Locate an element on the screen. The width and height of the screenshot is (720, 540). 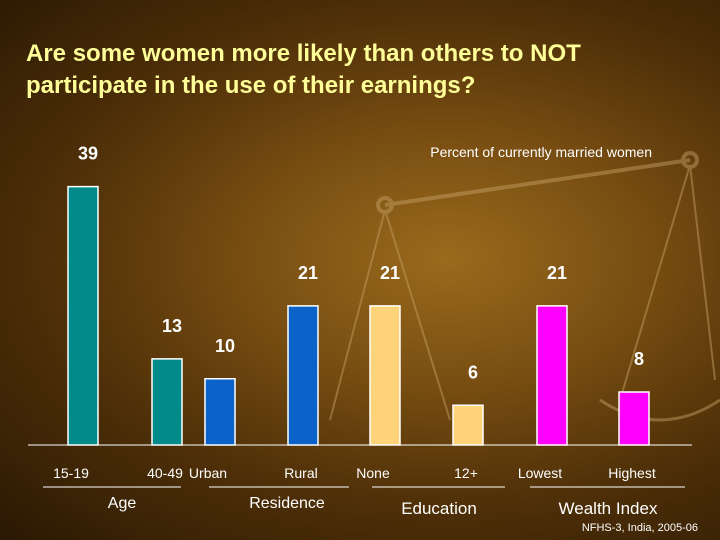
bar-12- is located at coordinates (468, 425).